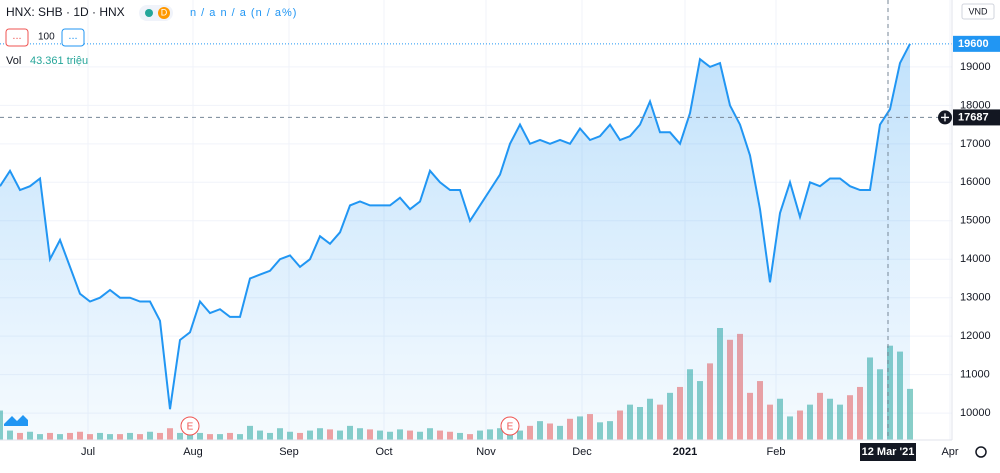 The height and width of the screenshot is (473, 1000). I want to click on volume-label: Vol, so click(13, 61).